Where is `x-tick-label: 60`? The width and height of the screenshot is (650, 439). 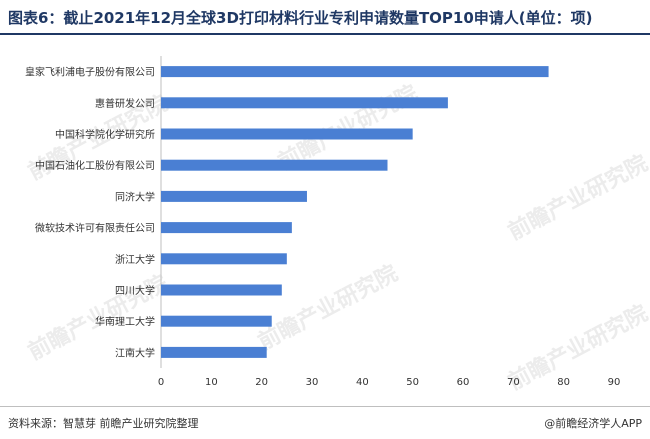 x-tick-label: 60 is located at coordinates (463, 382).